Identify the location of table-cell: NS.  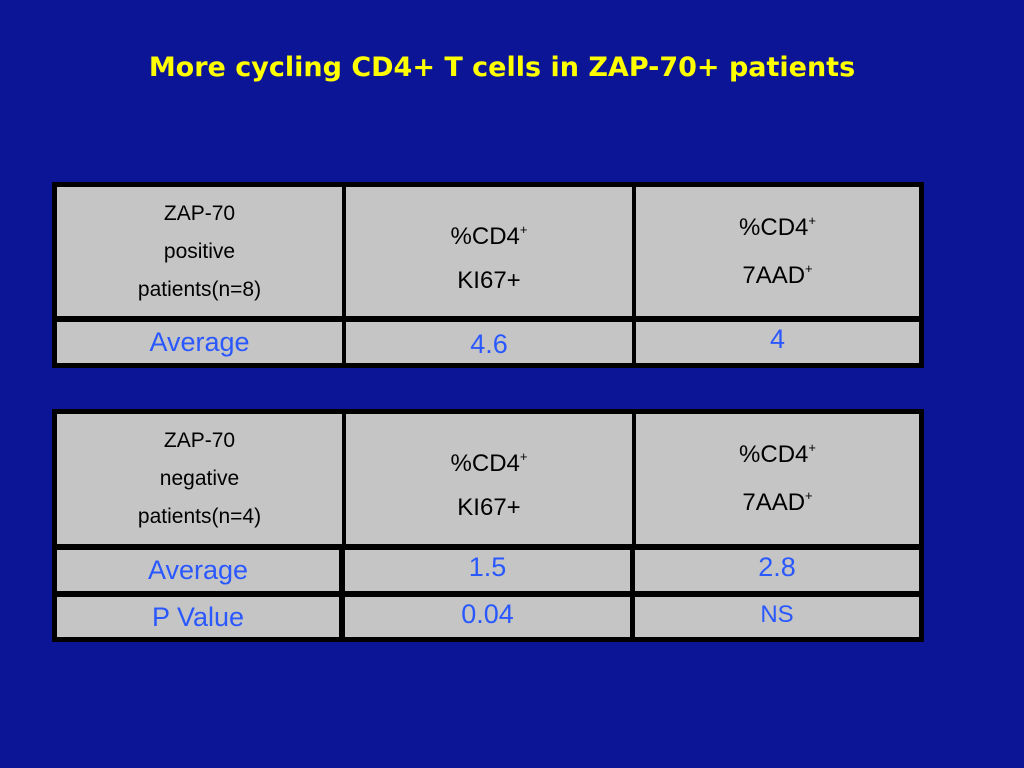
(777, 617).